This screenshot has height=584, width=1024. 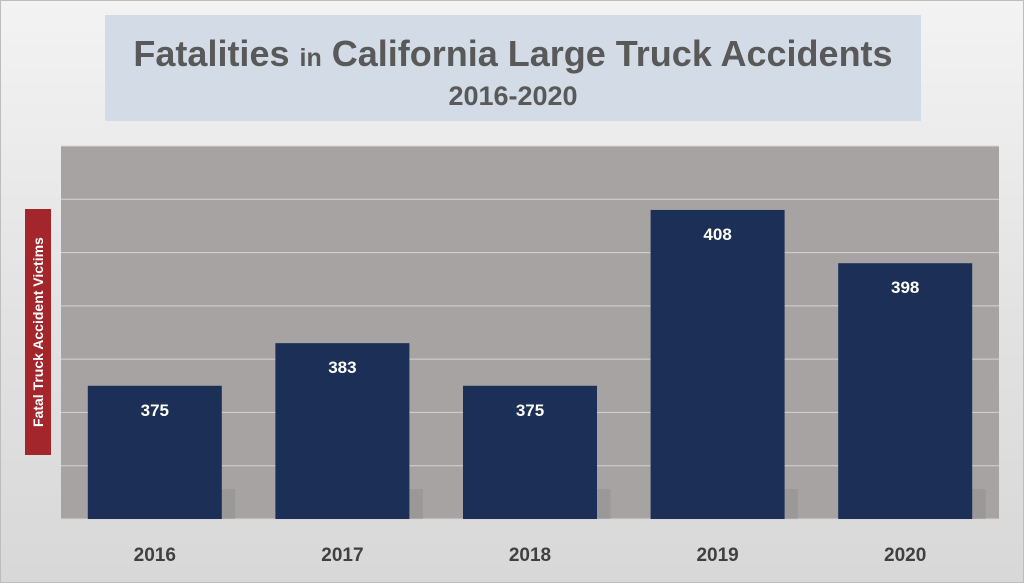 I want to click on x-tick-label: 2020, so click(x=905, y=555).